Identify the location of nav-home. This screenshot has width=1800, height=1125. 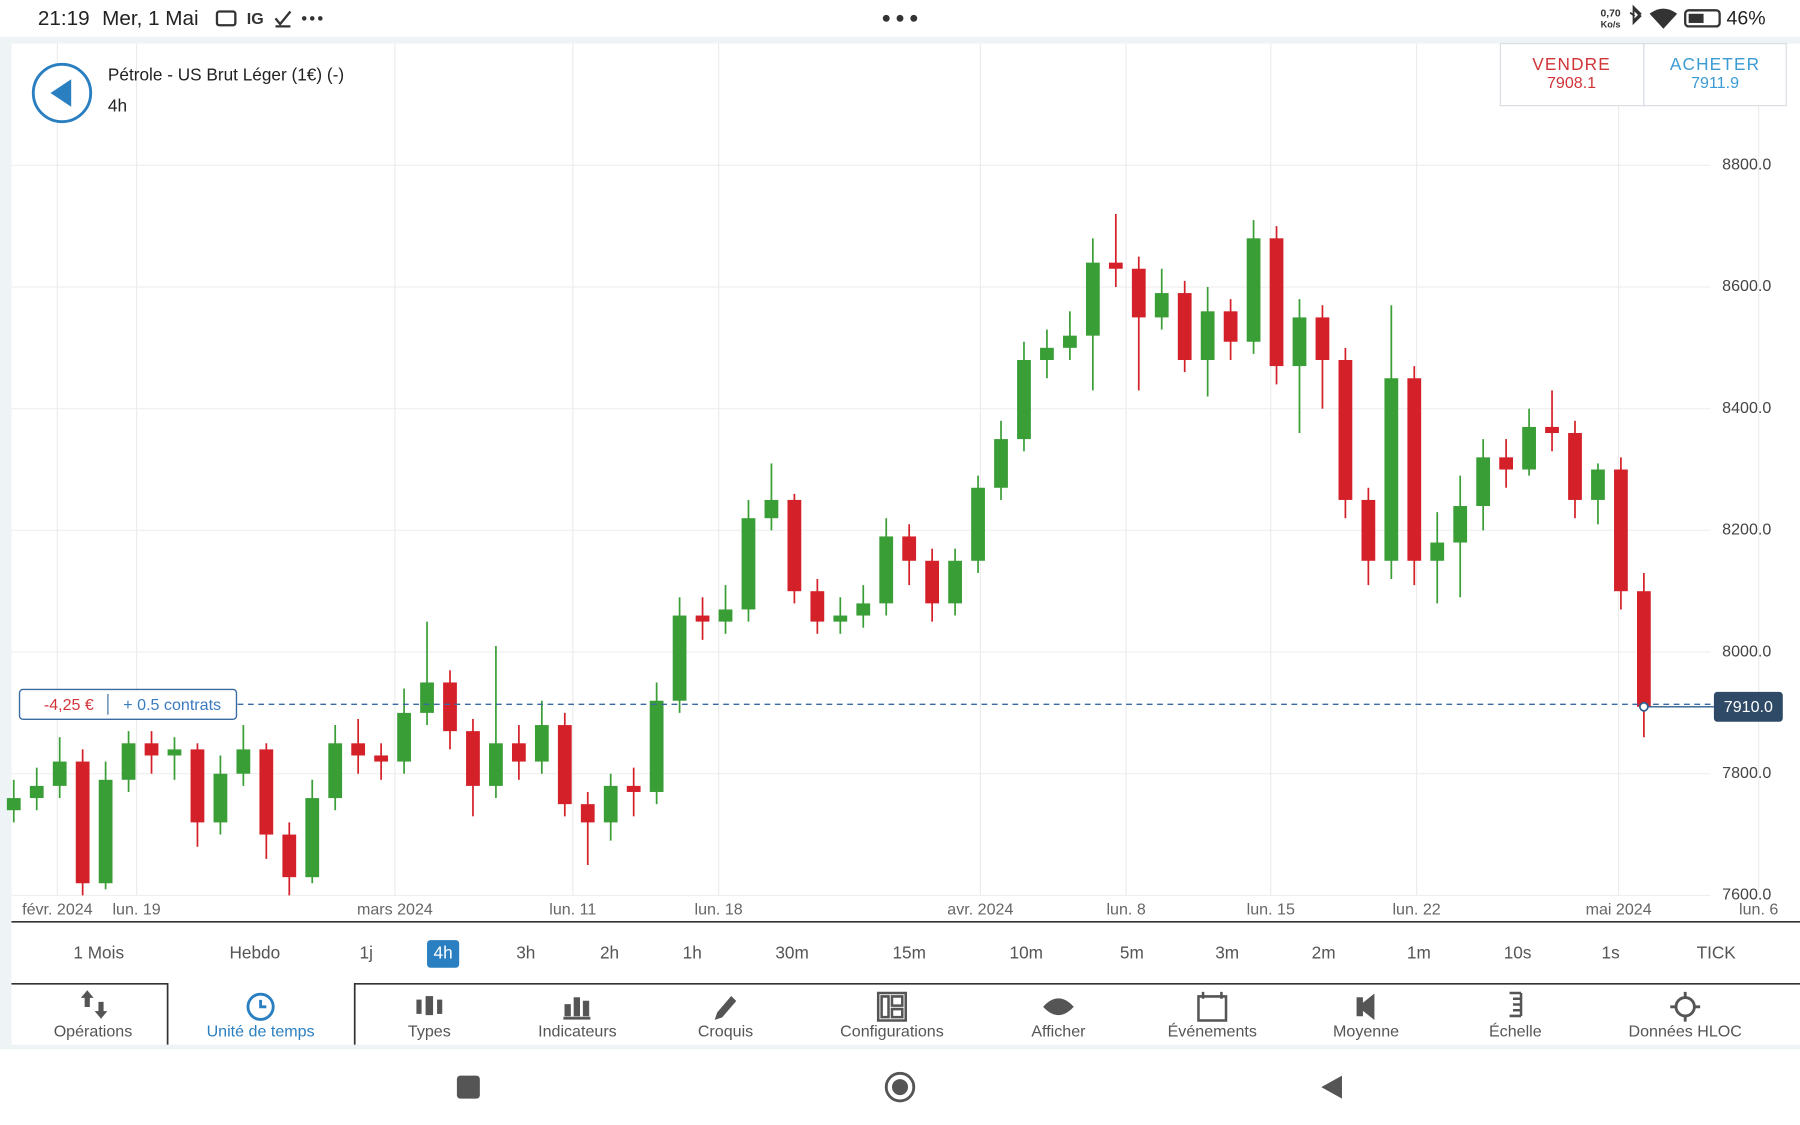
(900, 1087).